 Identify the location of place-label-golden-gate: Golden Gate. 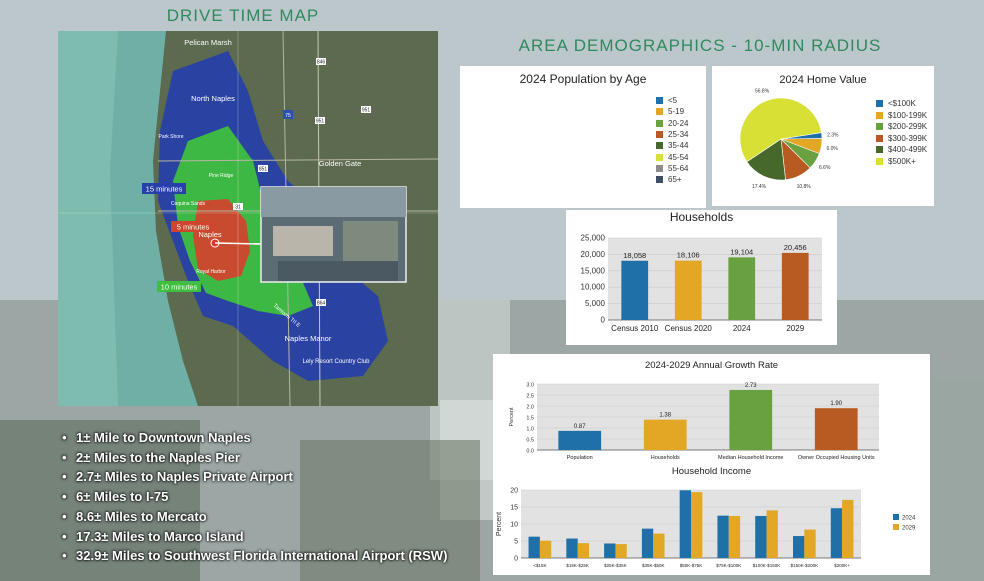
(340, 163).